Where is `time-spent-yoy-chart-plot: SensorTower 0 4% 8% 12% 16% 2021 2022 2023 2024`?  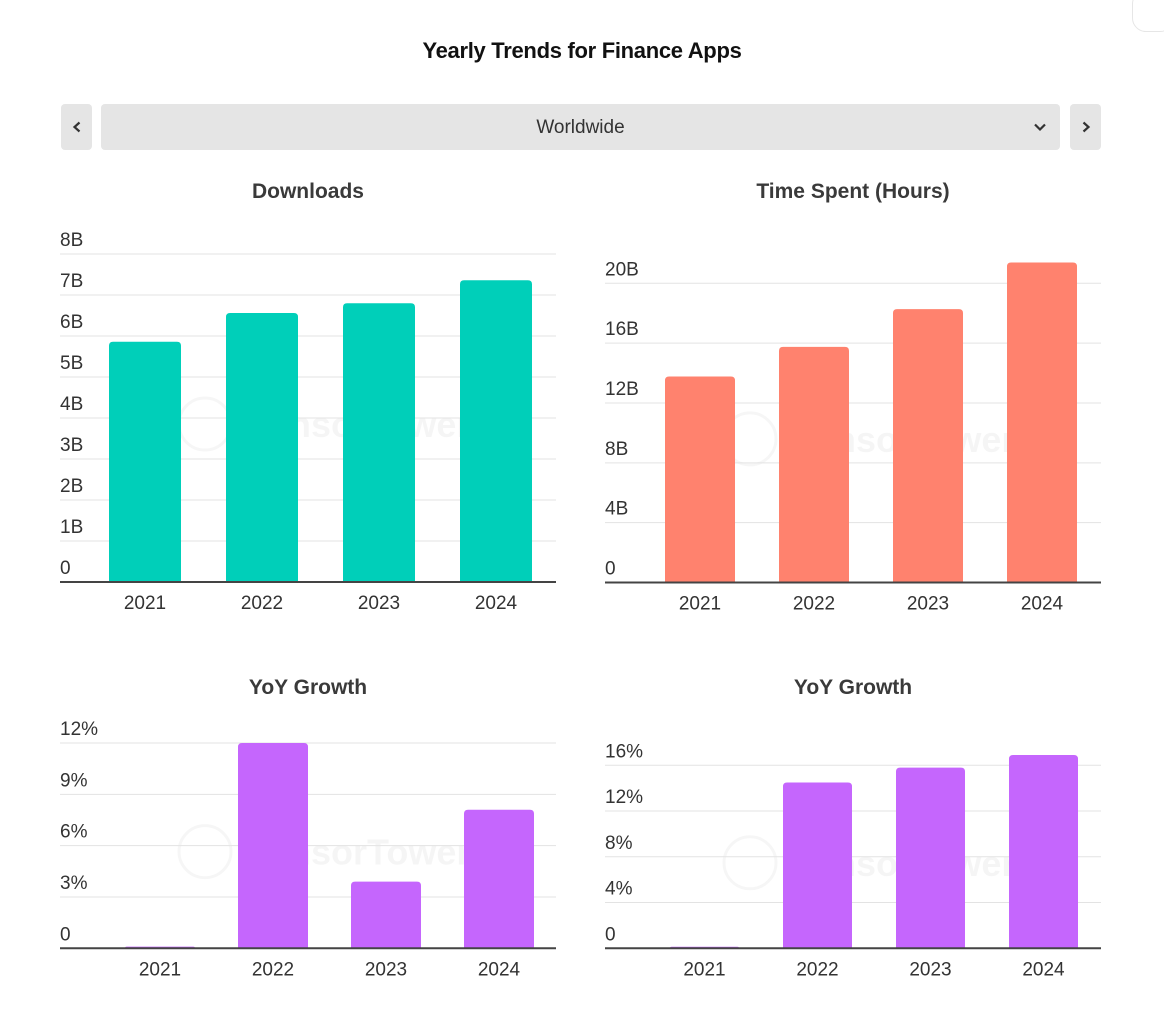 time-spent-yoy-chart-plot: SensorTower 0 4% 8% 12% 16% 2021 2022 2023 2024 is located at coordinates (853, 860).